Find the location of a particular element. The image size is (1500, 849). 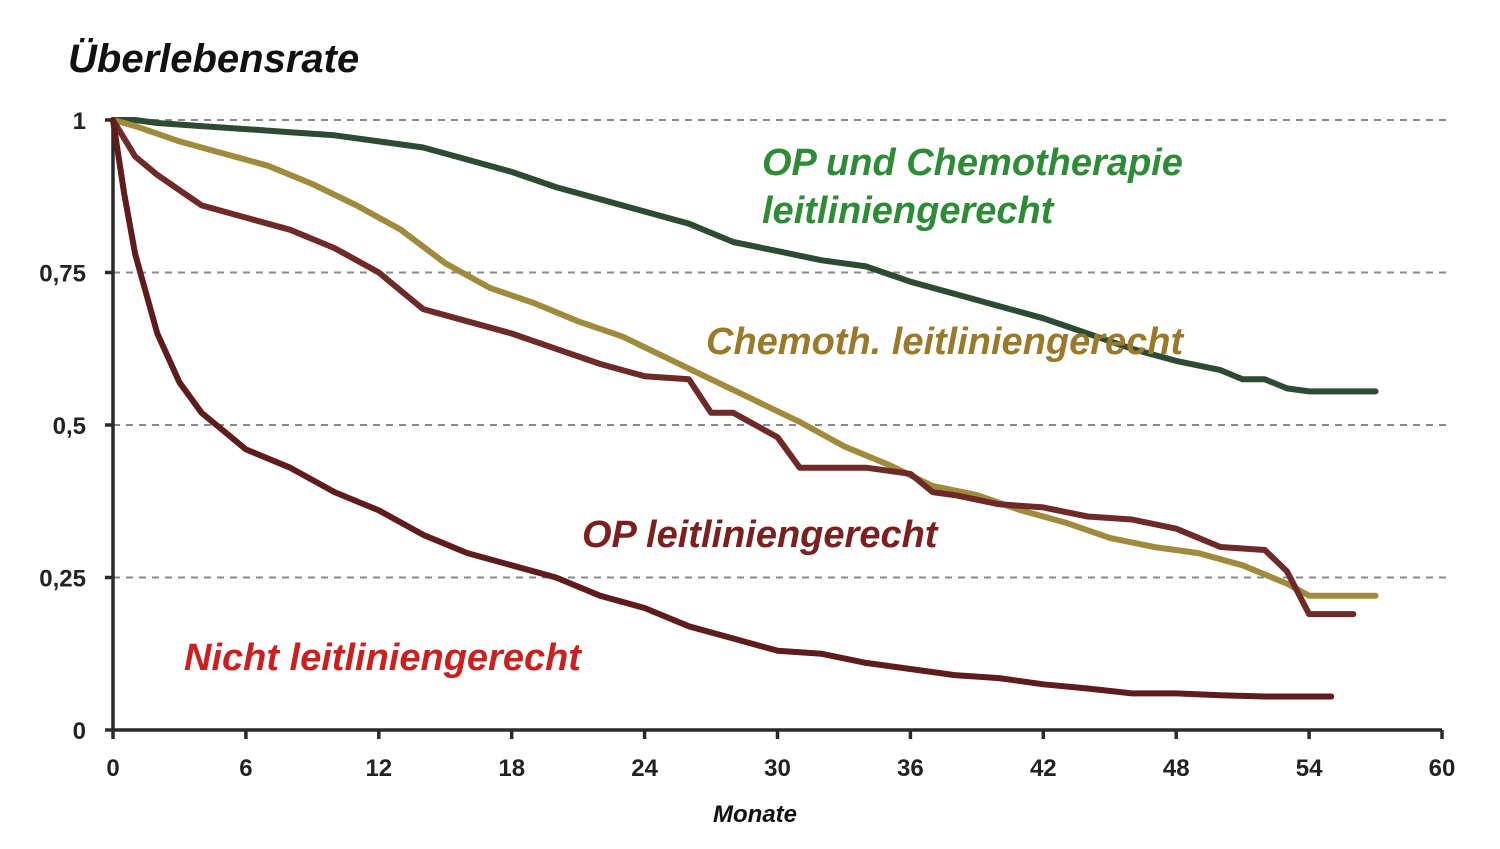

series-label-line: OP und Chemotherapie is located at coordinates (972, 163).